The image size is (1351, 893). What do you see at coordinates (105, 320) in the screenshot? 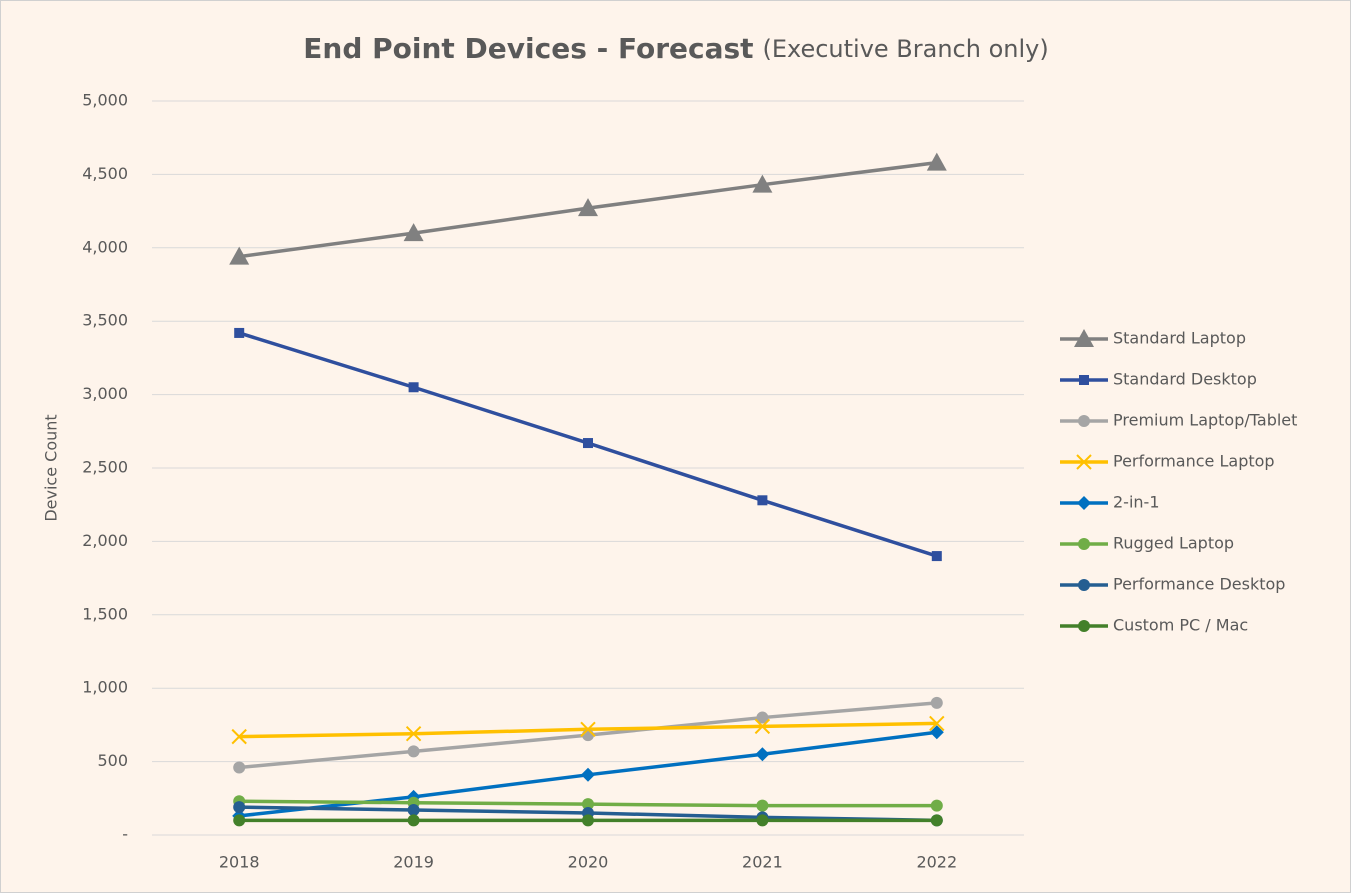
I see `y-tick-label: 3,500` at bounding box center [105, 320].